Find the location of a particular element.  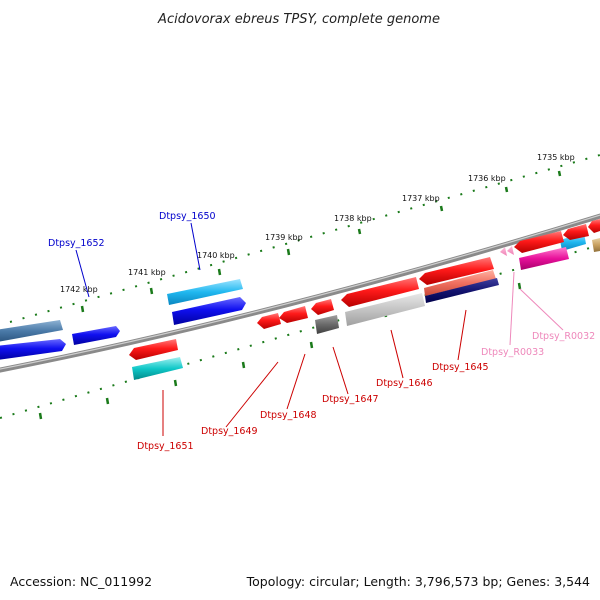

accession-text: Accession: NC_011992 is located at coordinates (81, 581).